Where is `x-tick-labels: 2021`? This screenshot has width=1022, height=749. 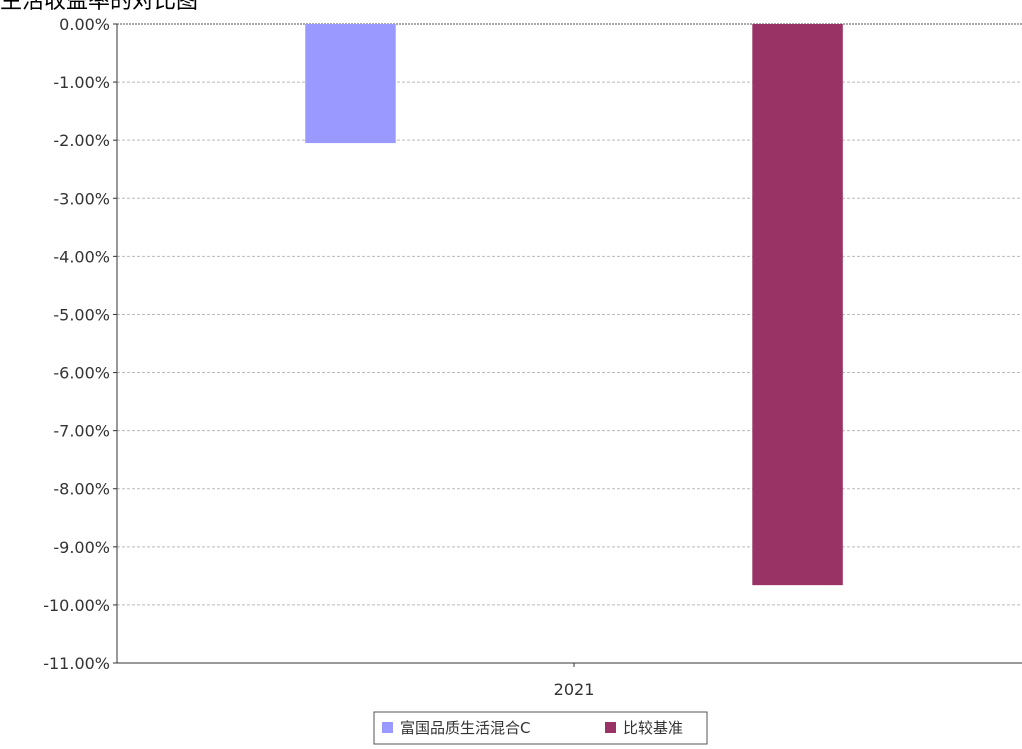
x-tick-labels: 2021 is located at coordinates (574, 681).